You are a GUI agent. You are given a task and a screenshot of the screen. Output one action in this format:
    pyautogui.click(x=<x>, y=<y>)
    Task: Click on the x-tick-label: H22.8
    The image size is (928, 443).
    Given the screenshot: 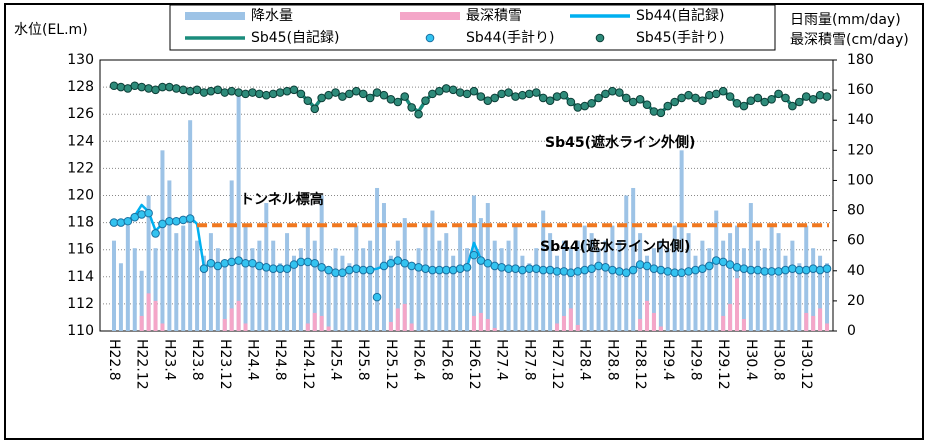 What is the action you would take?
    pyautogui.click(x=114, y=360)
    